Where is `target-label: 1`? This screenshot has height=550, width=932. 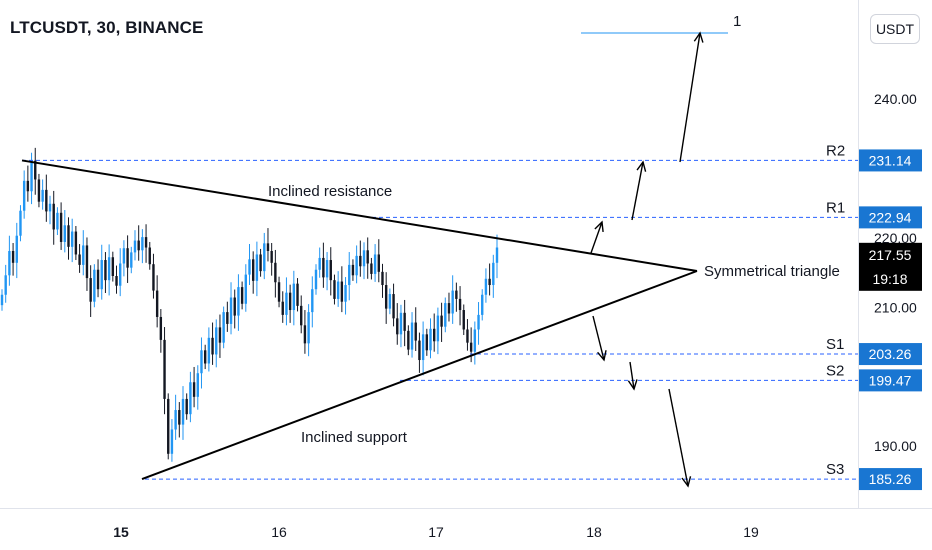
target-label: 1 is located at coordinates (737, 21).